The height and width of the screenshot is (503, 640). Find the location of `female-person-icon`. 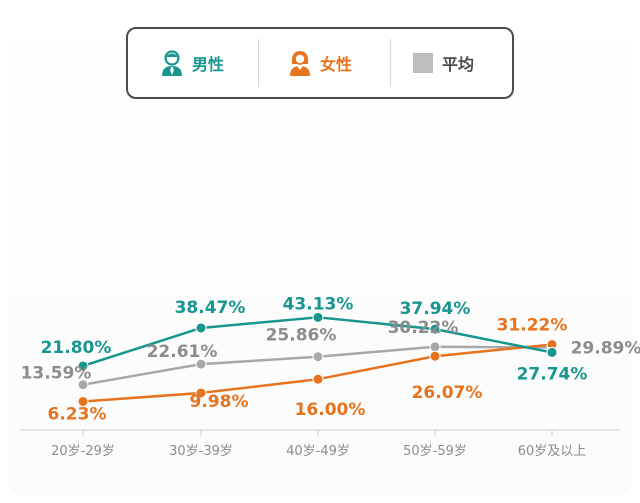

female-person-icon is located at coordinates (300, 63).